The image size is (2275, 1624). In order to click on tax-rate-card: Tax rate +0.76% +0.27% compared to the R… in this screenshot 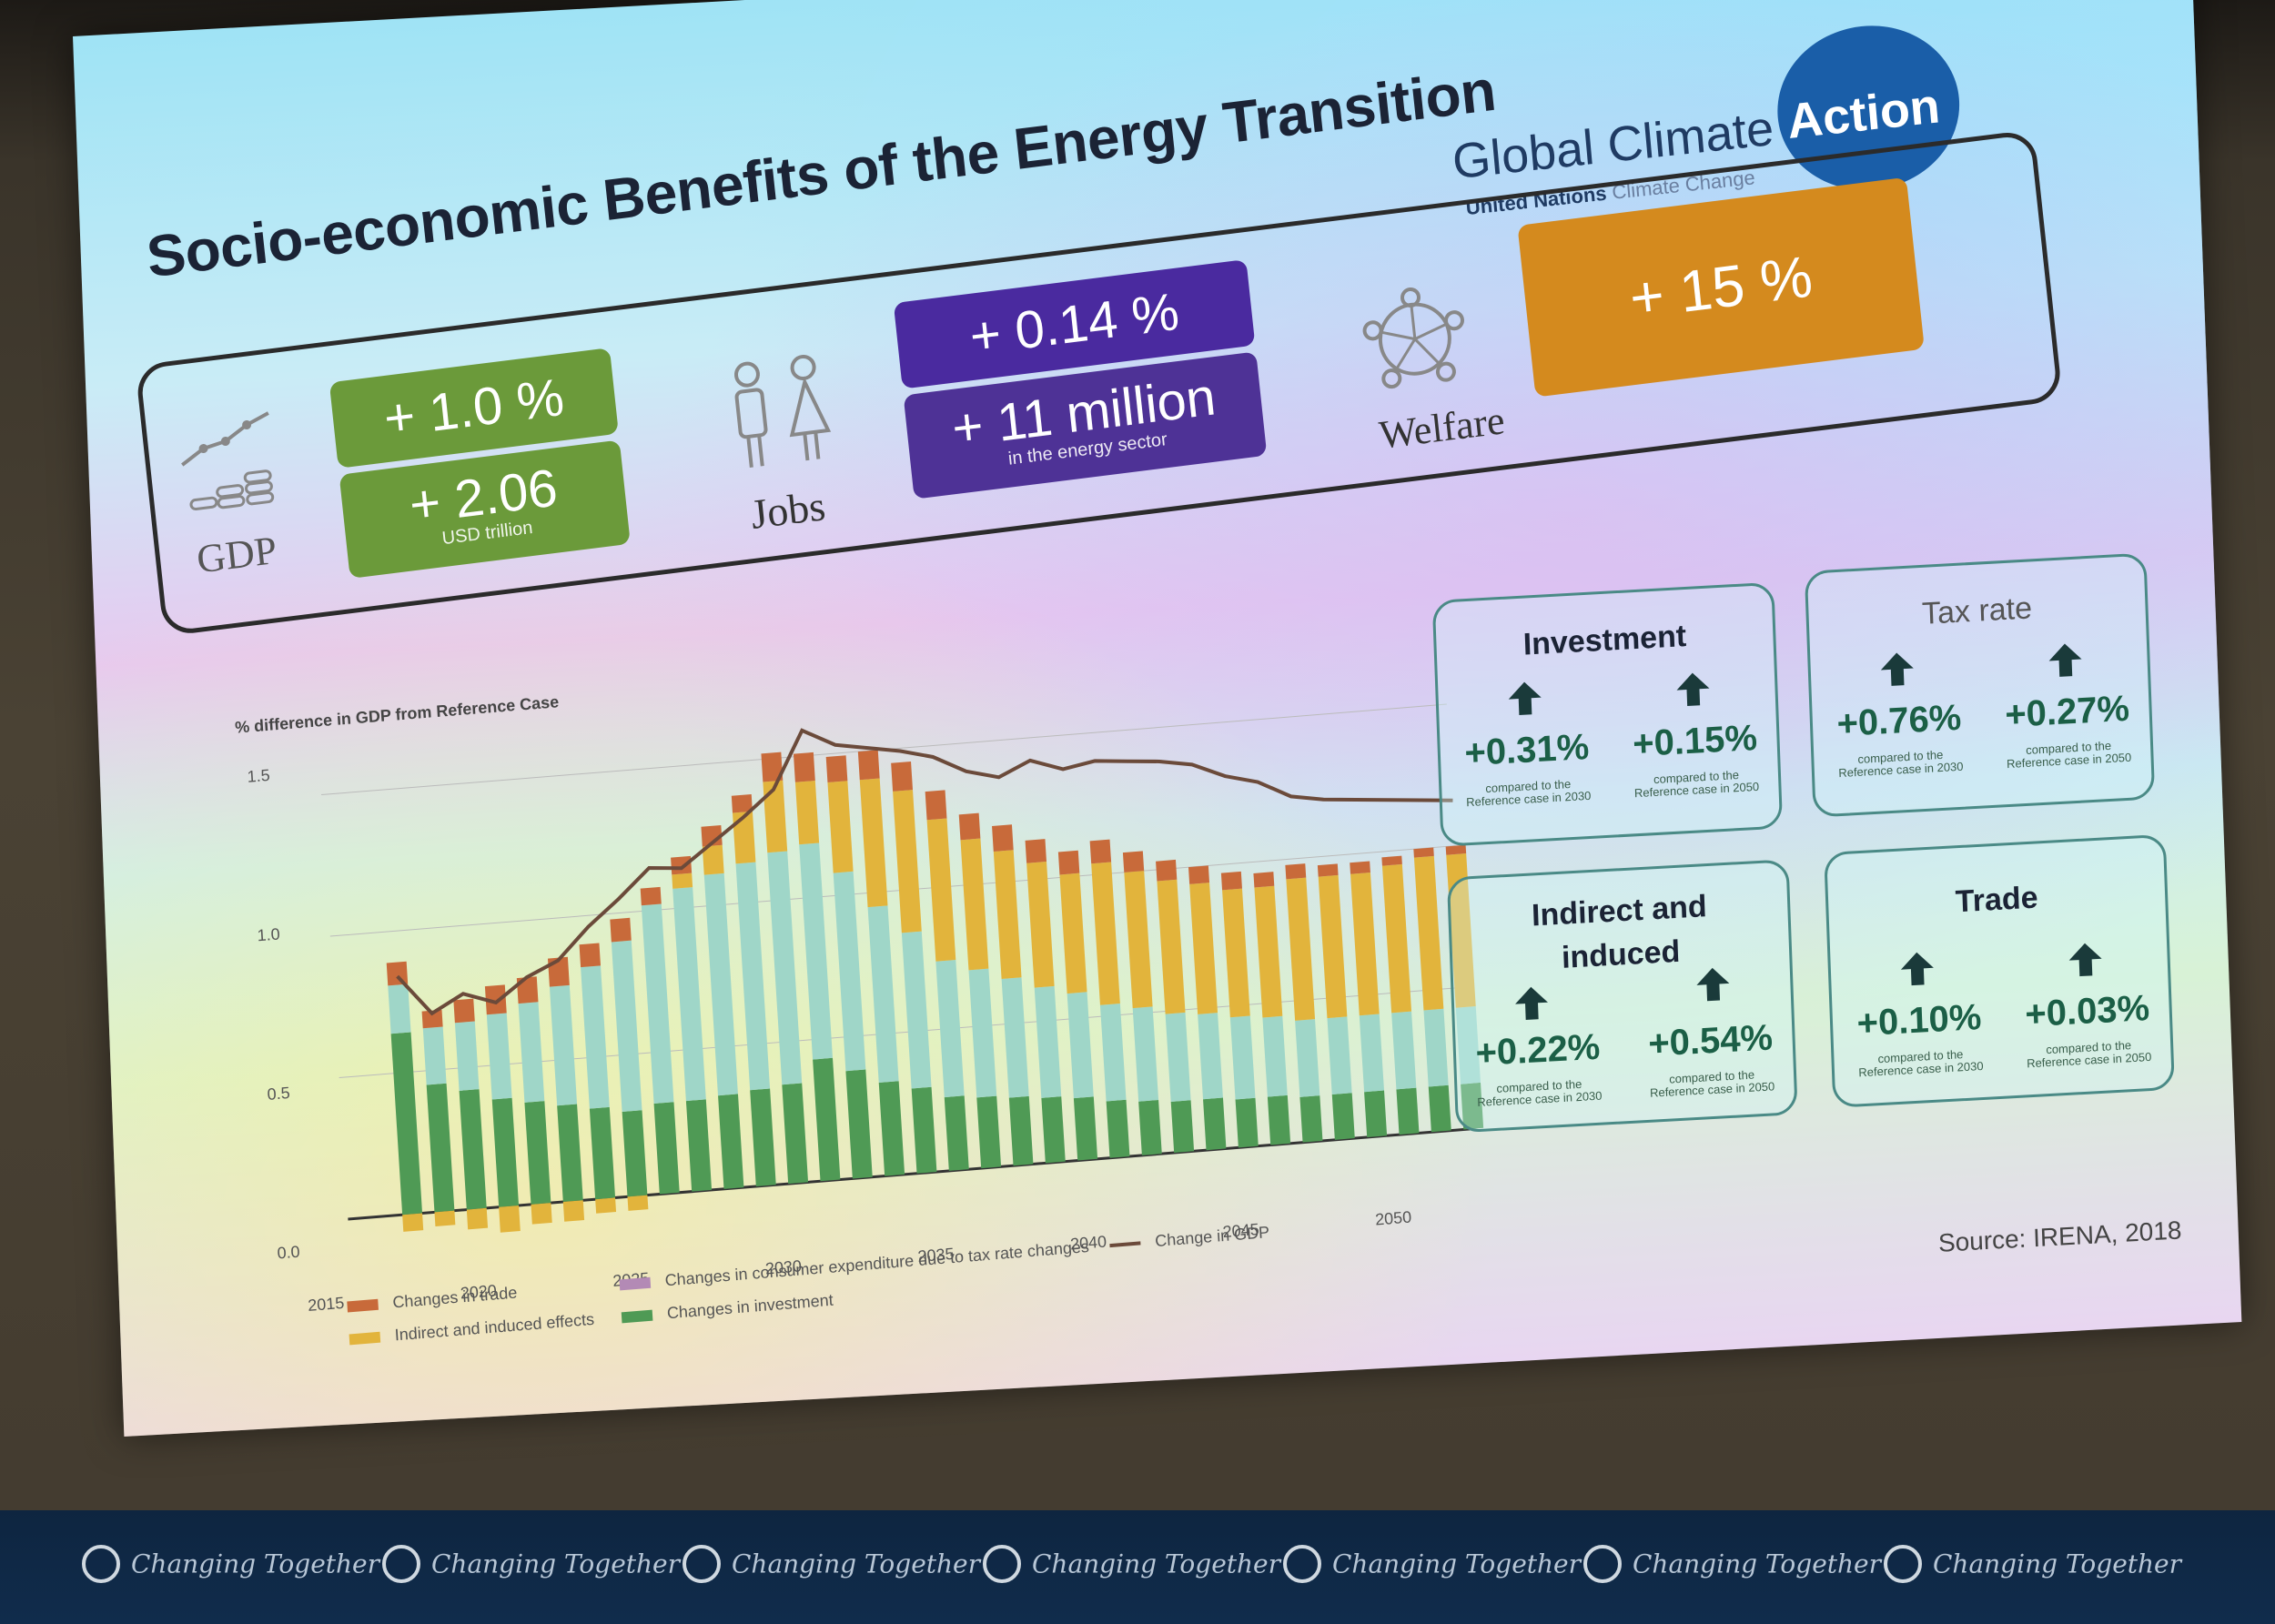, I will do `click(1980, 685)`.